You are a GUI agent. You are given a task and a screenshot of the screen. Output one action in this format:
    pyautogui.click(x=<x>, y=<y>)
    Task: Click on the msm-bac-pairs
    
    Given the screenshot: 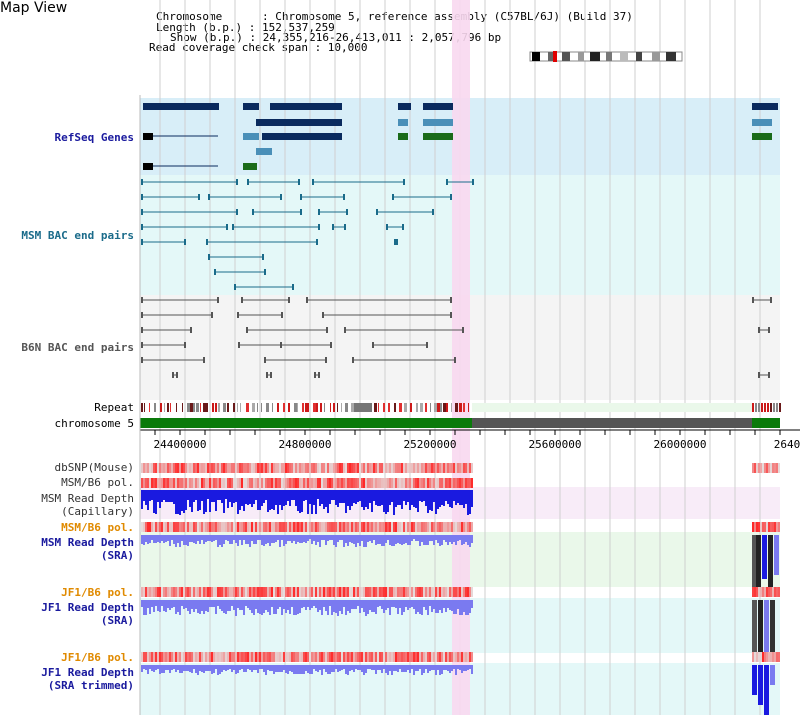 What is the action you would take?
    pyautogui.click(x=307, y=234)
    